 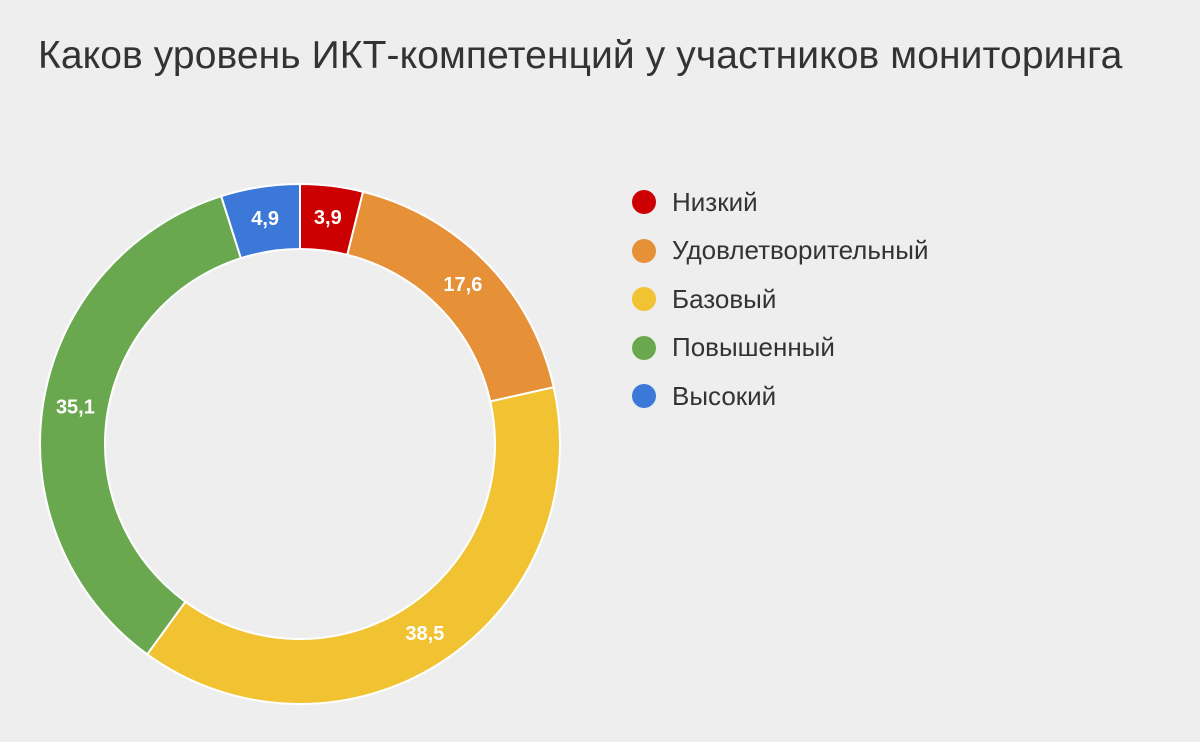 I want to click on legend-item-2: Базовый, so click(x=780, y=299).